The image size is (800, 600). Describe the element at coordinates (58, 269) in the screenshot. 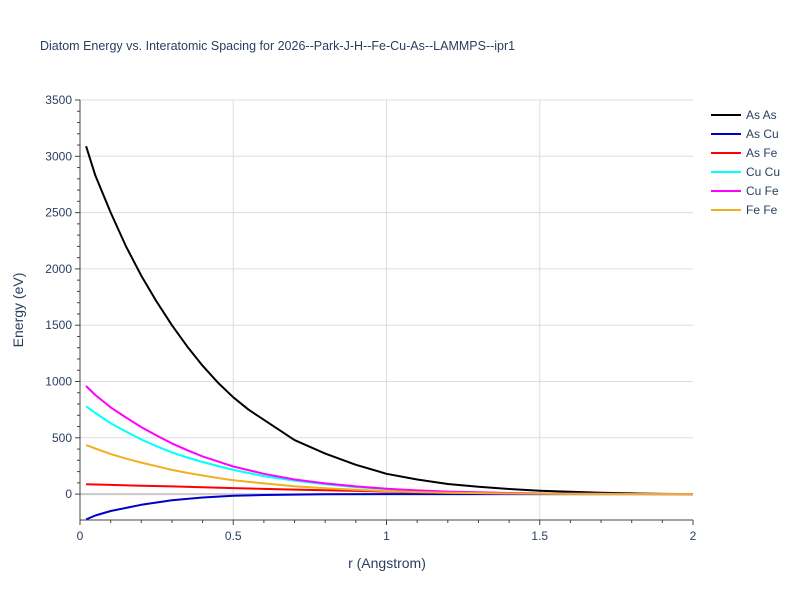

I see `y-tick-label: 2000` at that location.